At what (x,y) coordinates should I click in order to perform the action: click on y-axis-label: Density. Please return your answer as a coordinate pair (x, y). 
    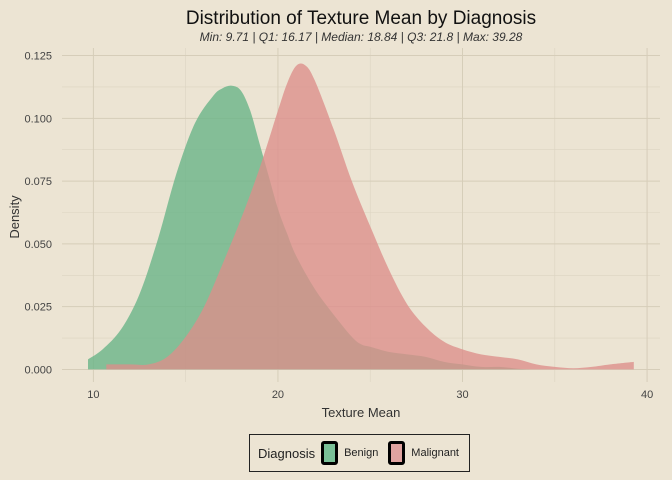
    Looking at the image, I should click on (14, 217).